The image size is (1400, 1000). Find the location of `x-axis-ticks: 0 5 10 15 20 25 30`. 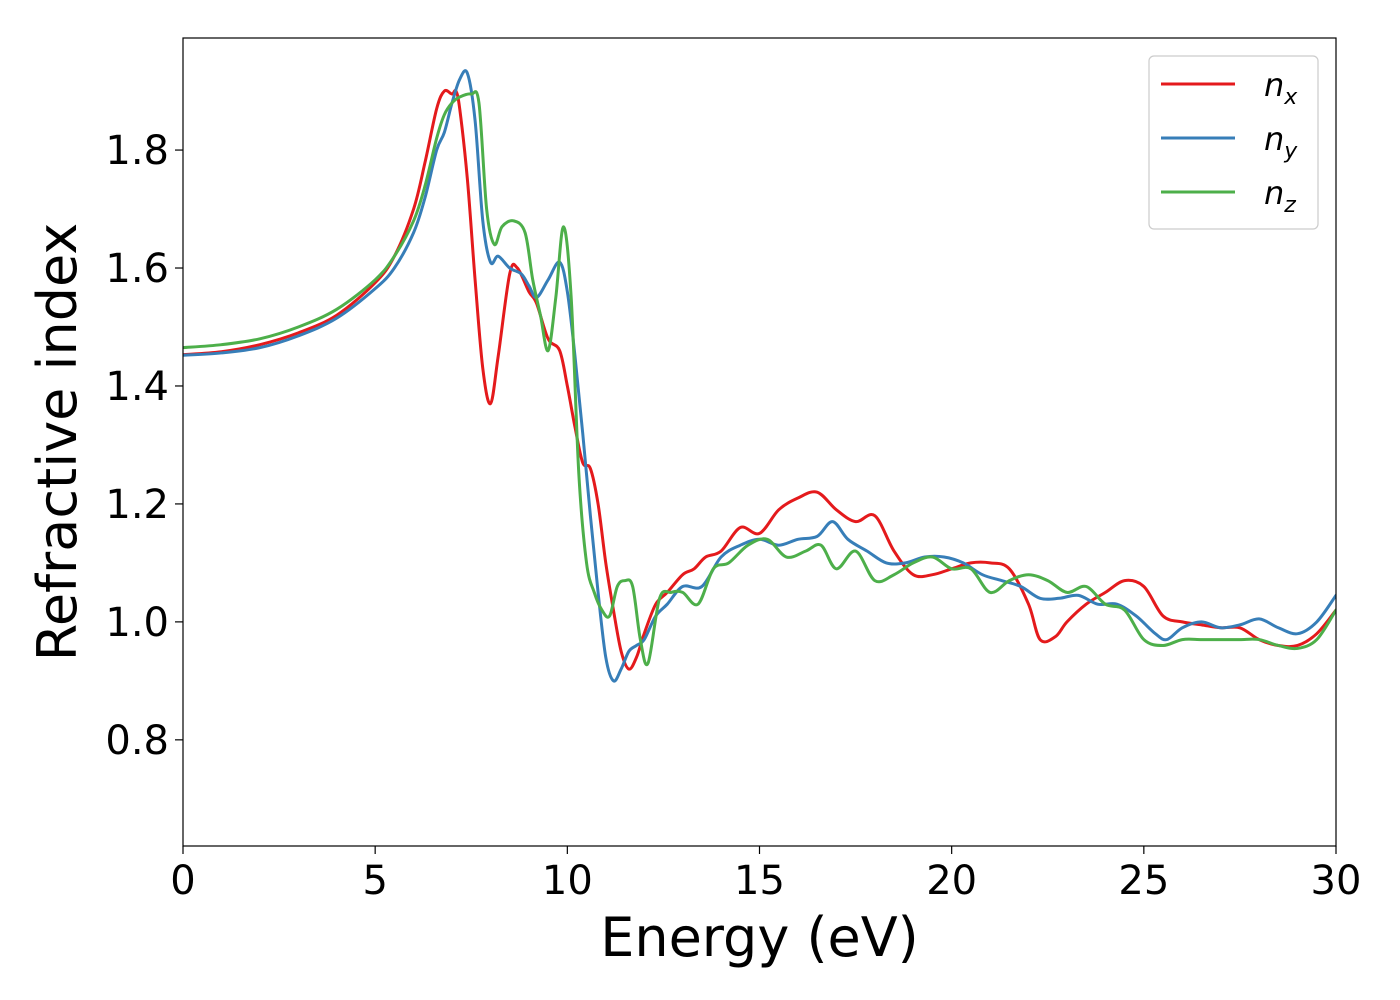

x-axis-ticks: 0 5 10 15 20 25 30 is located at coordinates (765, 875).